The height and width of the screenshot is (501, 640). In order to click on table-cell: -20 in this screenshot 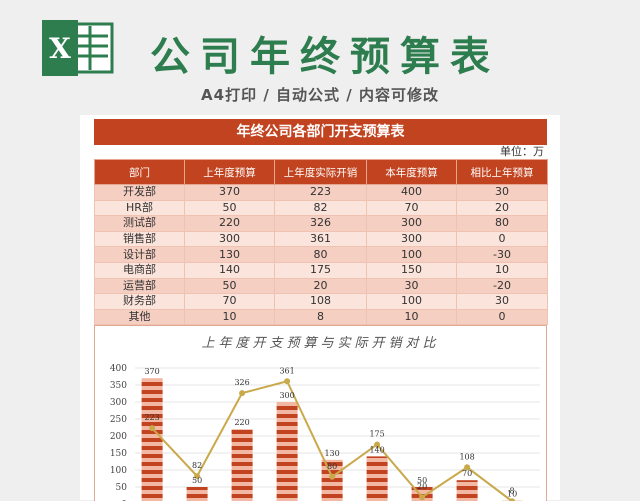, I will do `click(502, 286)`.